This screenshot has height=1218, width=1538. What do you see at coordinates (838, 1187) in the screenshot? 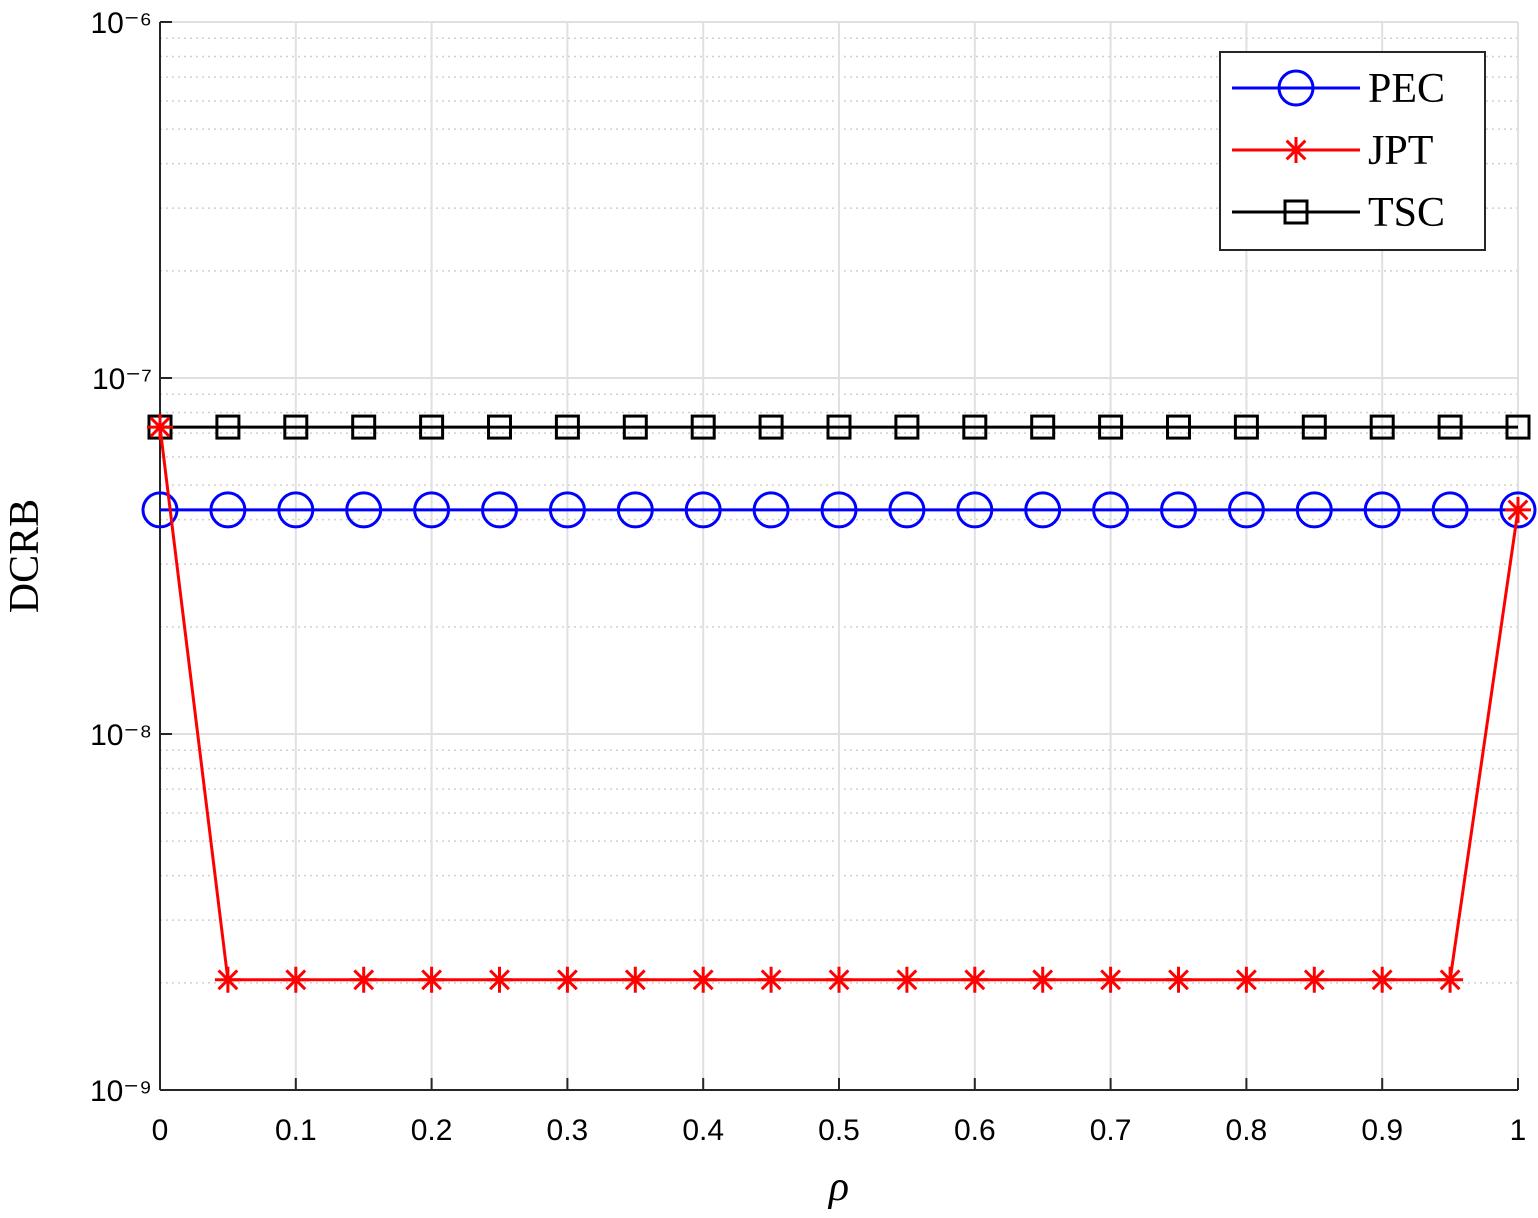
I see `x-axis-label: ρ` at bounding box center [838, 1187].